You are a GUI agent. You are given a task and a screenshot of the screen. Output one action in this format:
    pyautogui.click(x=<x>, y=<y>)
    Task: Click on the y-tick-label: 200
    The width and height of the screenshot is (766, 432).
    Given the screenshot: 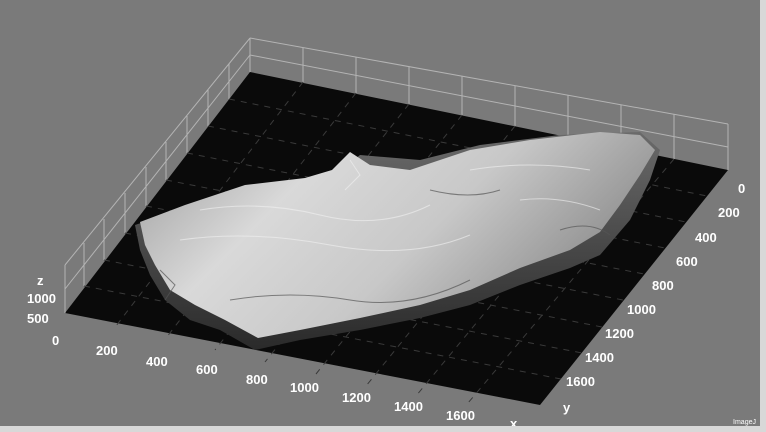 What is the action you would take?
    pyautogui.click(x=729, y=212)
    